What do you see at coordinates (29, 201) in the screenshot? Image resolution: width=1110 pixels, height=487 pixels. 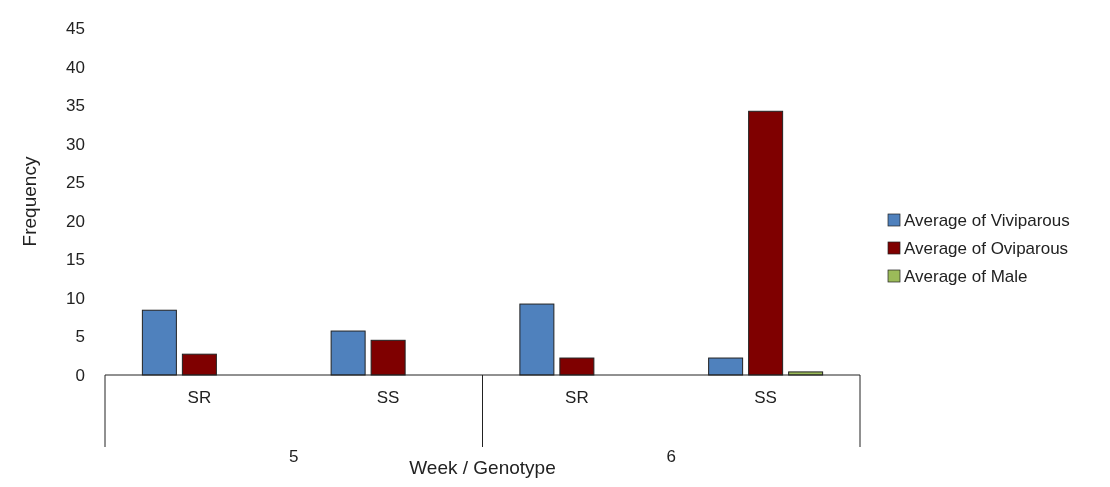 I see `y-axis-title: Frequency` at bounding box center [29, 201].